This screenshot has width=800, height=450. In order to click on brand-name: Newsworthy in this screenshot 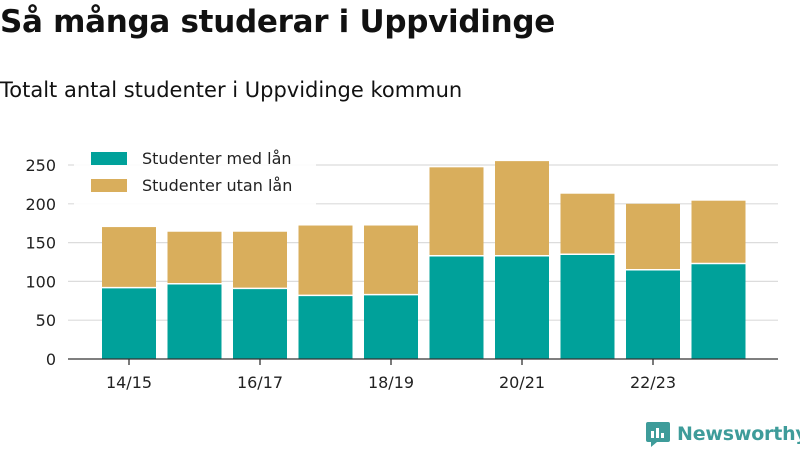, I will do `click(738, 434)`.